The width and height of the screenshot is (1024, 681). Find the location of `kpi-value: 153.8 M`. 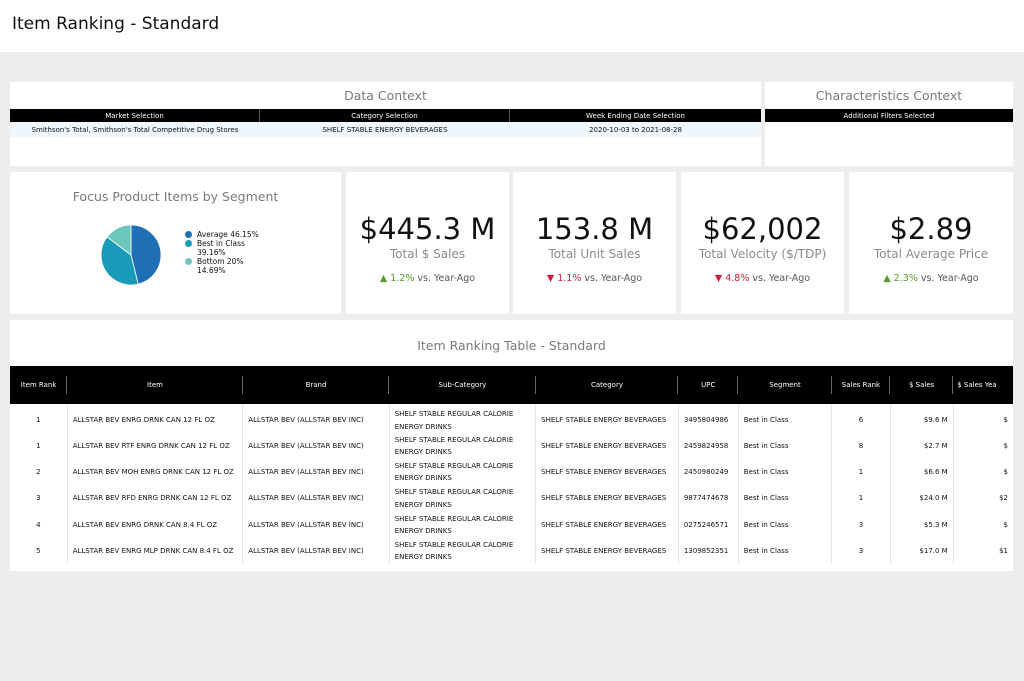

kpi-value: 153.8 M is located at coordinates (594, 229).